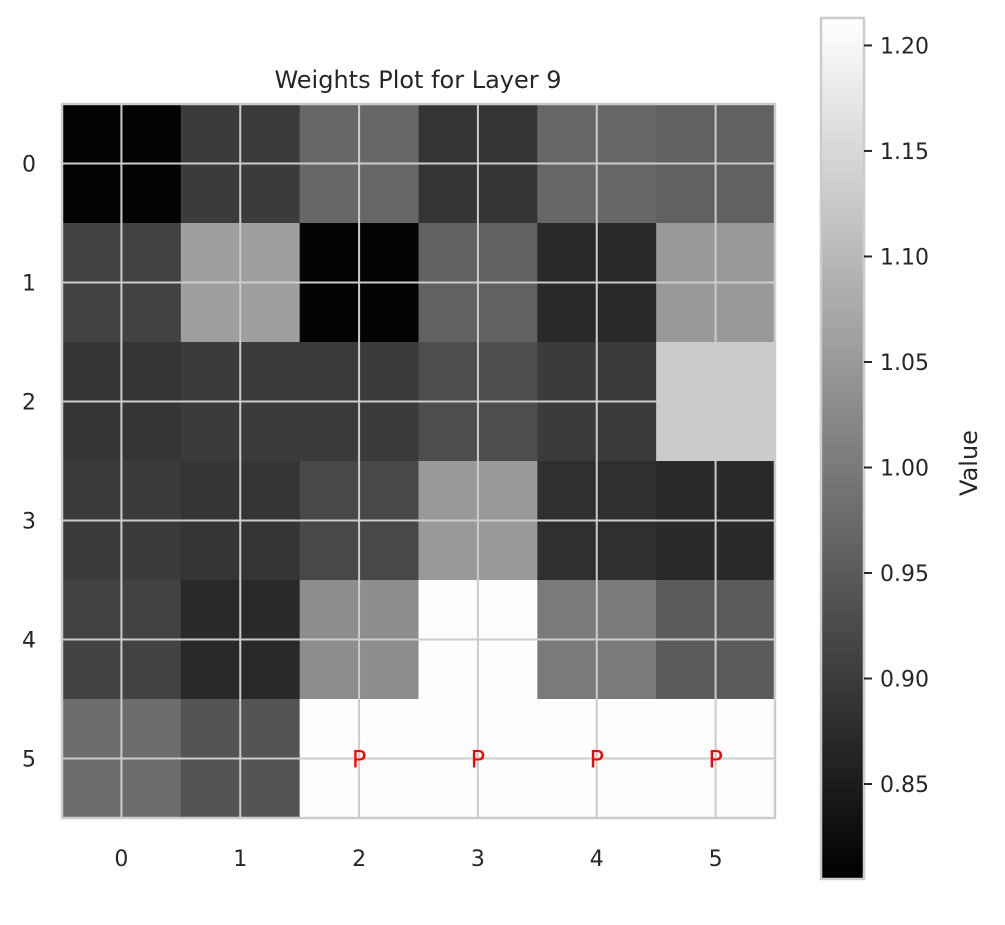 The width and height of the screenshot is (1005, 925). I want to click on x-tick-label: 1, so click(240, 859).